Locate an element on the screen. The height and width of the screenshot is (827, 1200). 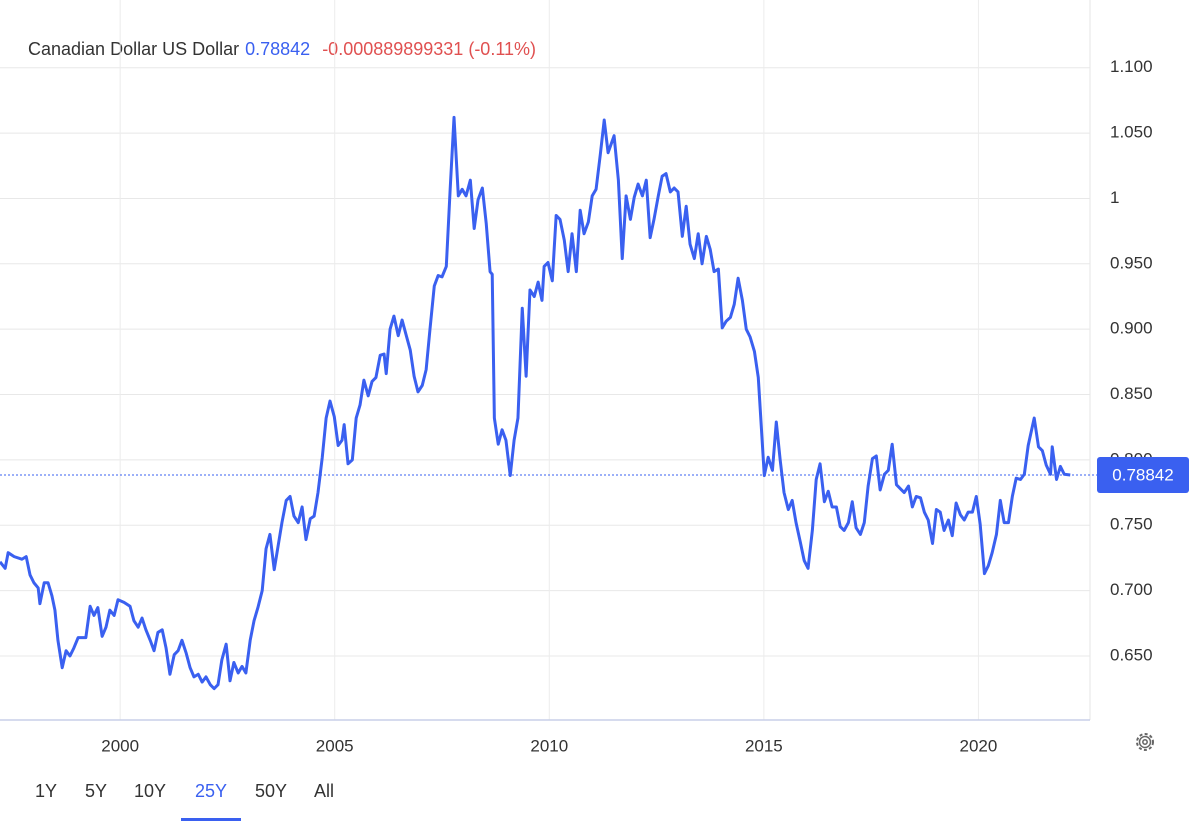
range-button: 10Y is located at coordinates (150, 791).